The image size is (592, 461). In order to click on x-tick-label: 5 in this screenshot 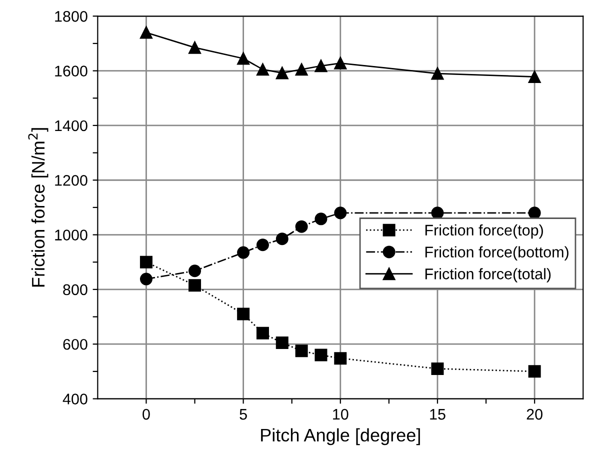, I will do `click(243, 414)`.